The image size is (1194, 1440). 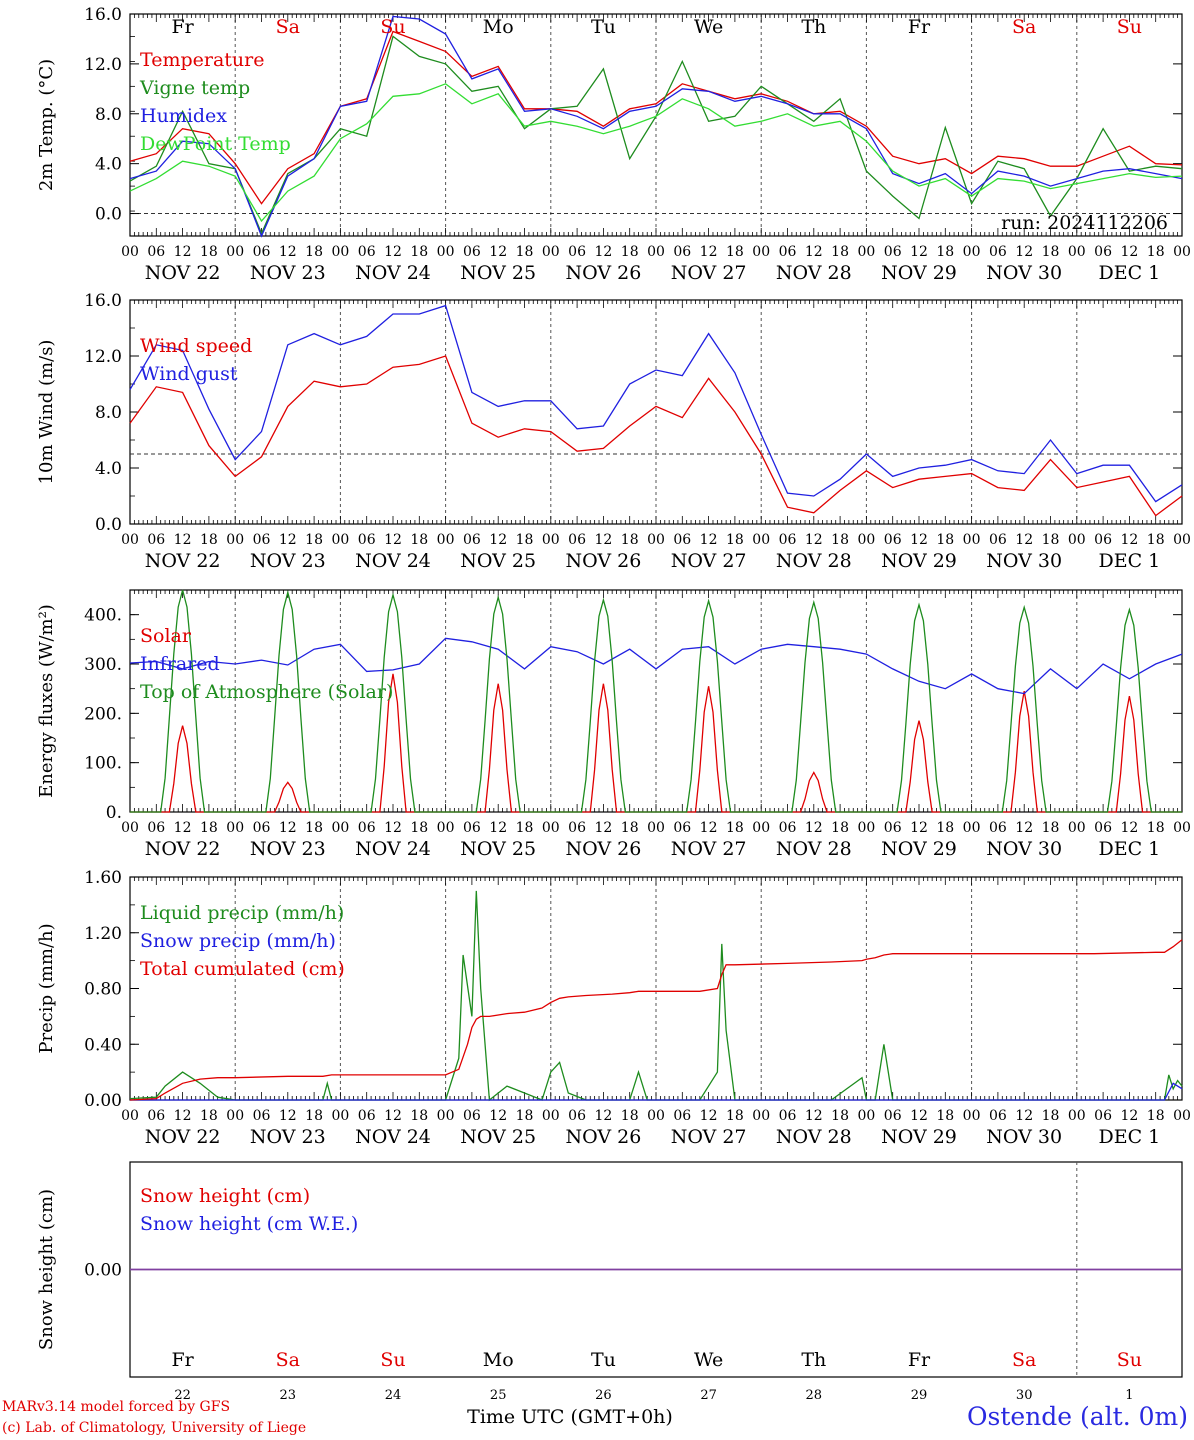 I want to click on y-tick-label: 16.0, so click(x=103, y=301).